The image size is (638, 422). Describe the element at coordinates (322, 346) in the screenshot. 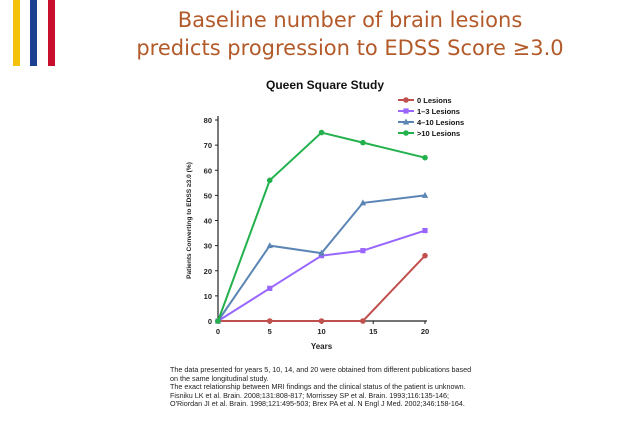

I see `x-axis-label: Years` at that location.